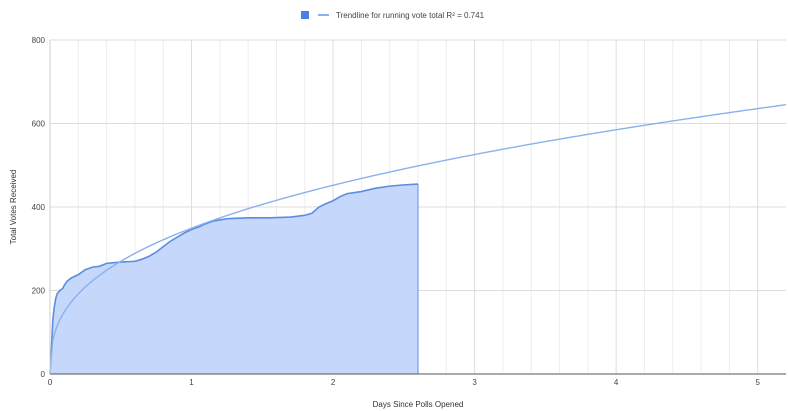  I want to click on legend-square-marker, so click(305, 15).